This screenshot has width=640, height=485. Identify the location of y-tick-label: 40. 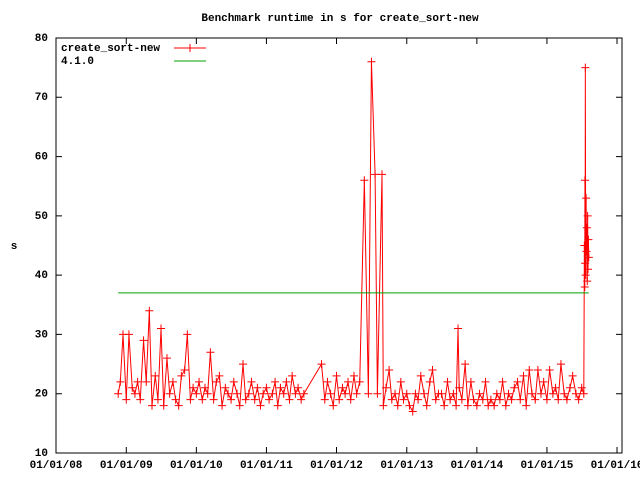
(41, 276).